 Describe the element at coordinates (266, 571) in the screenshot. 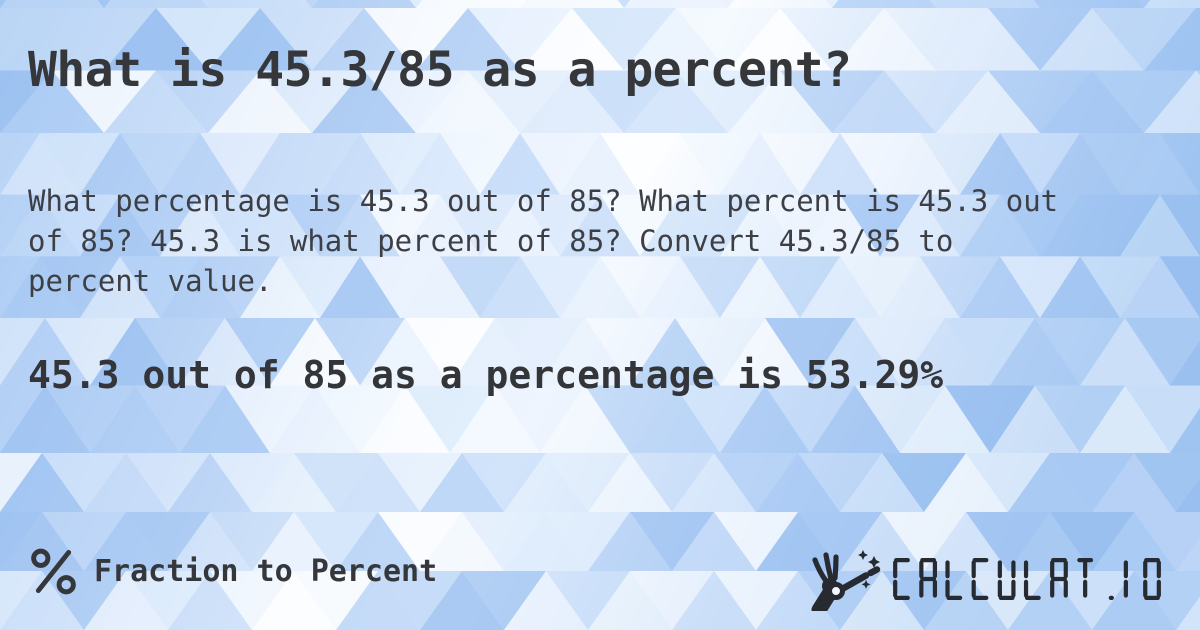

I see `category-label: Fraction to Percent` at that location.